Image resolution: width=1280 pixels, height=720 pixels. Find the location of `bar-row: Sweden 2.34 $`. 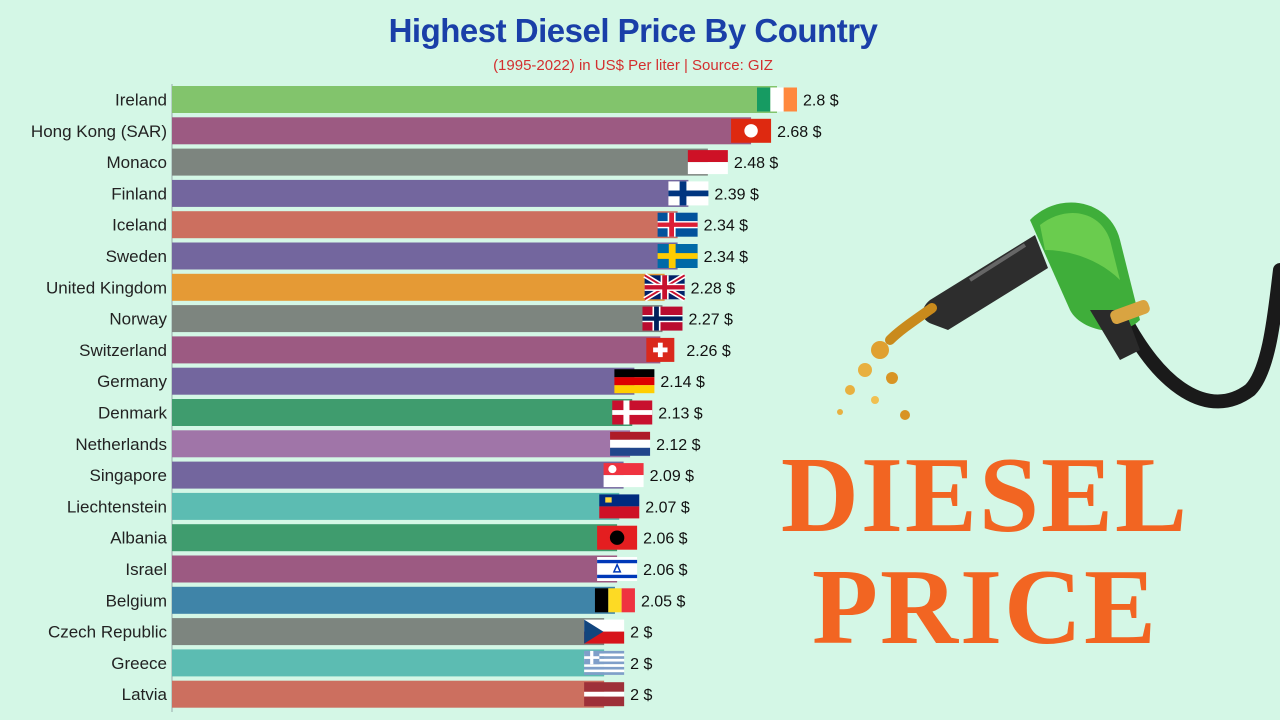

bar-row: Sweden 2.34 $ is located at coordinates (427, 256).